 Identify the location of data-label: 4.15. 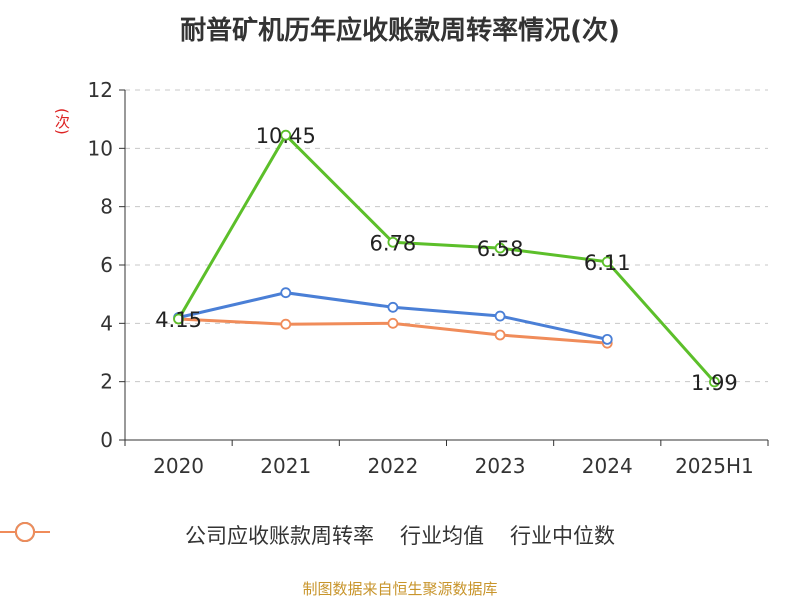
(178, 320).